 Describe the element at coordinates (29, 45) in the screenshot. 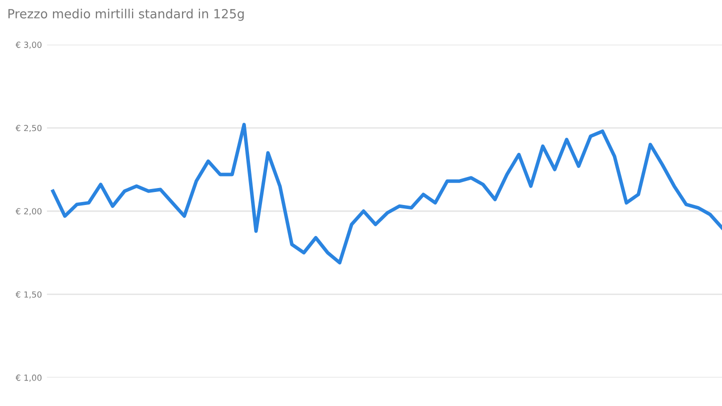

I see `y-tick-label: € 3,00` at that location.